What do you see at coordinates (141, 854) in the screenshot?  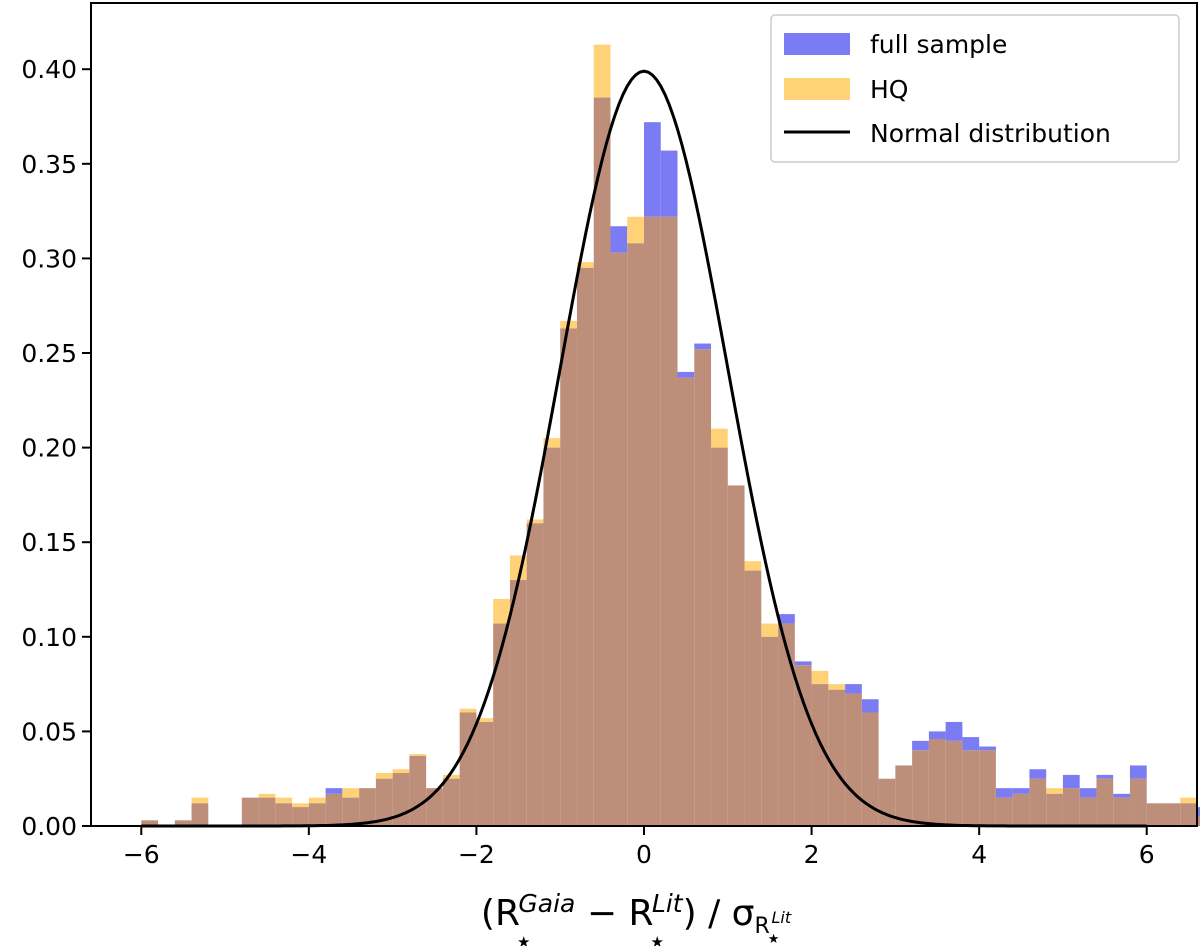 I see `x-tick-label: −6` at bounding box center [141, 854].